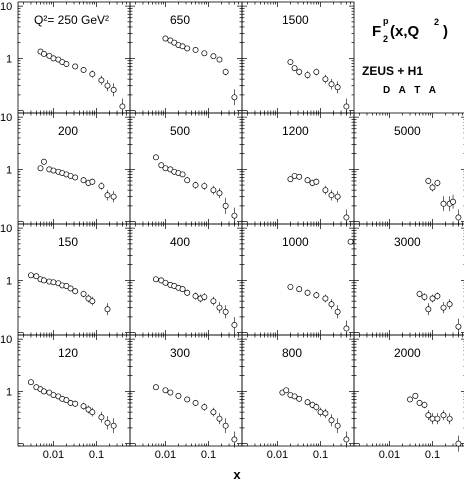 The height and width of the screenshot is (483, 464). What do you see at coordinates (65, 397) in the screenshot?
I see `panel-q2-120: 120 1 10 0.01 0.1` at bounding box center [65, 397].